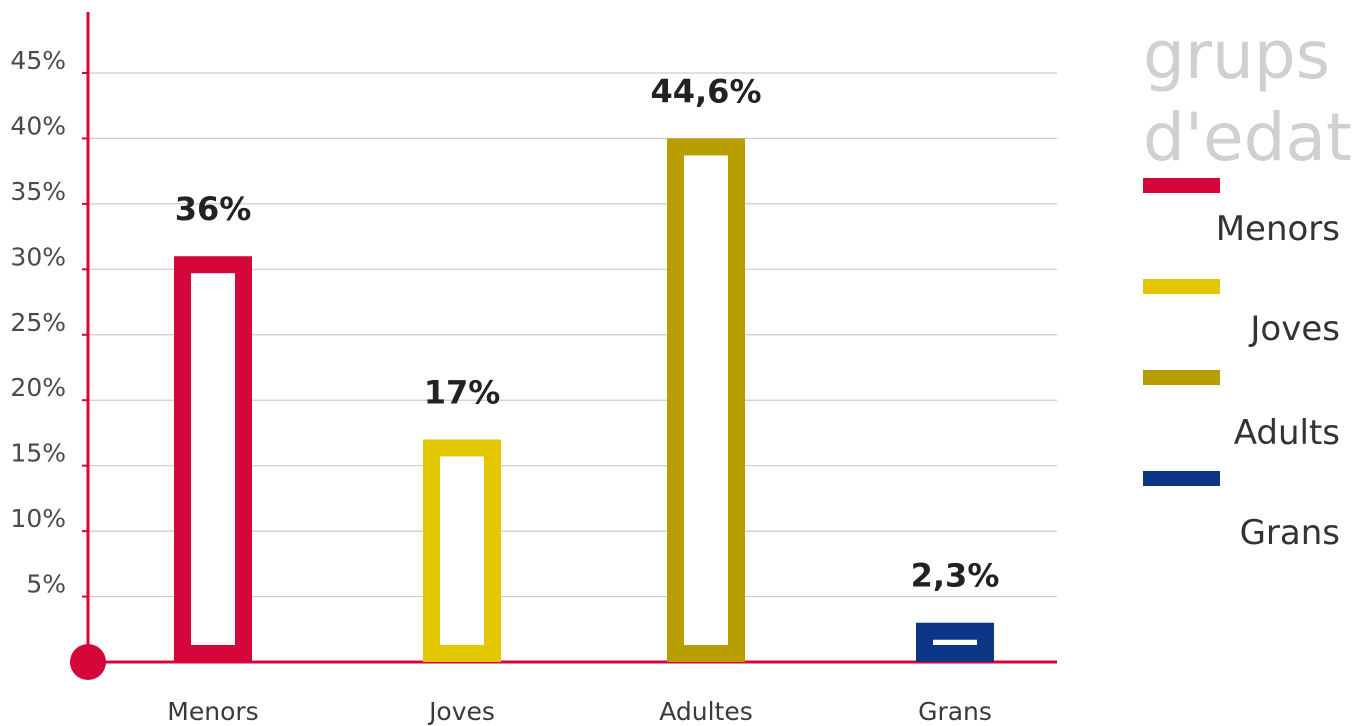  What do you see at coordinates (38, 191) in the screenshot?
I see `y-tick-label: 35%` at bounding box center [38, 191].